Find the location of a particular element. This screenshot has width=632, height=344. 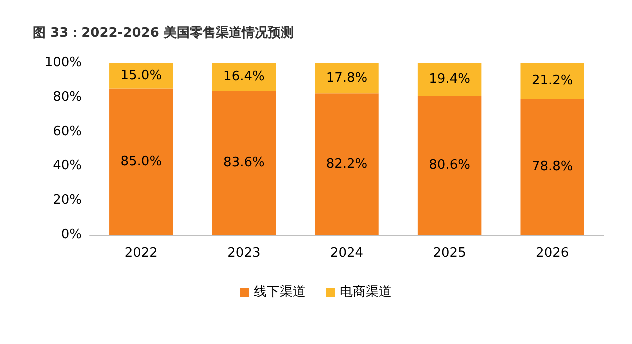

data-label: 83.6% is located at coordinates (244, 163).